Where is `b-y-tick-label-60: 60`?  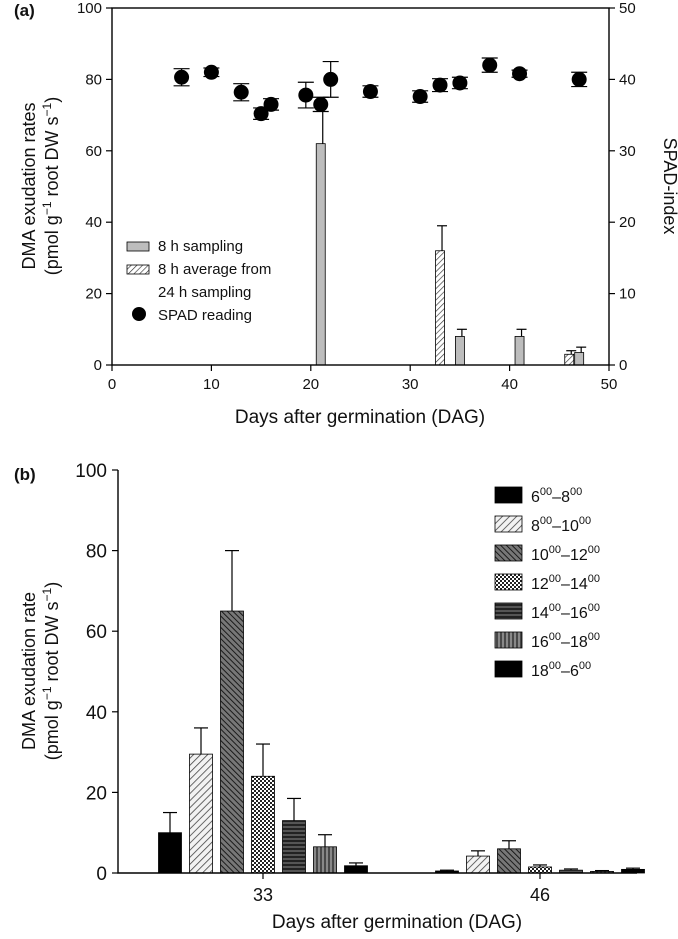 b-y-tick-label-60: 60 is located at coordinates (96, 632).